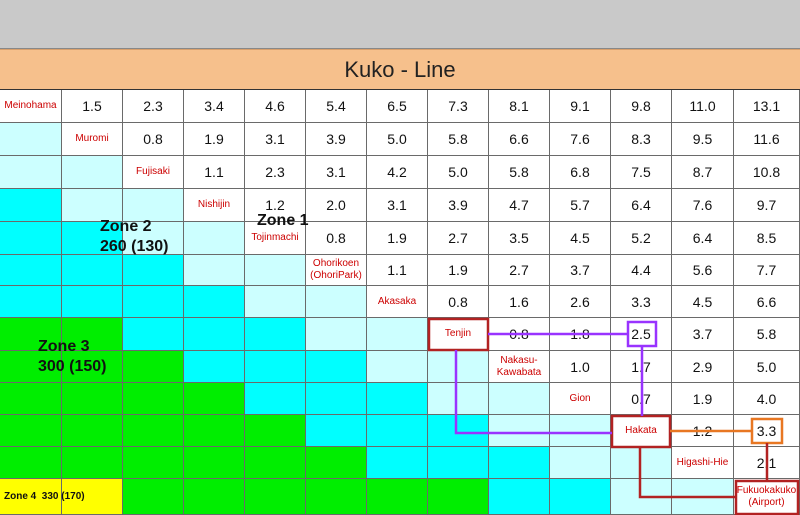 The image size is (800, 515). I want to click on station-name: Muromi, so click(92, 139).